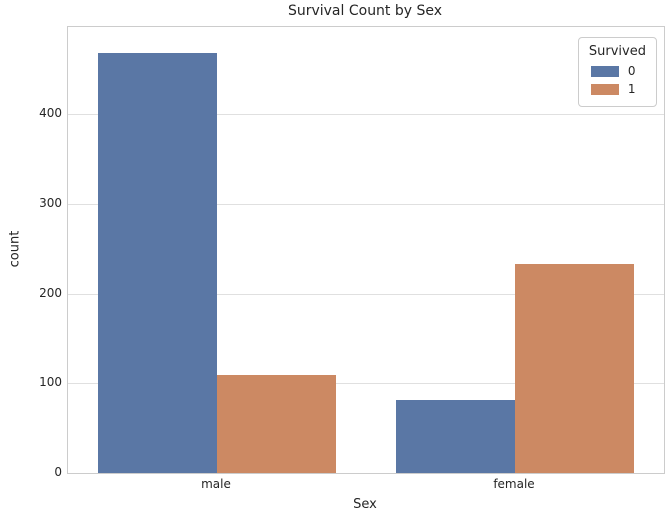  Describe the element at coordinates (365, 504) in the screenshot. I see `x-axis-label: Sex` at that location.